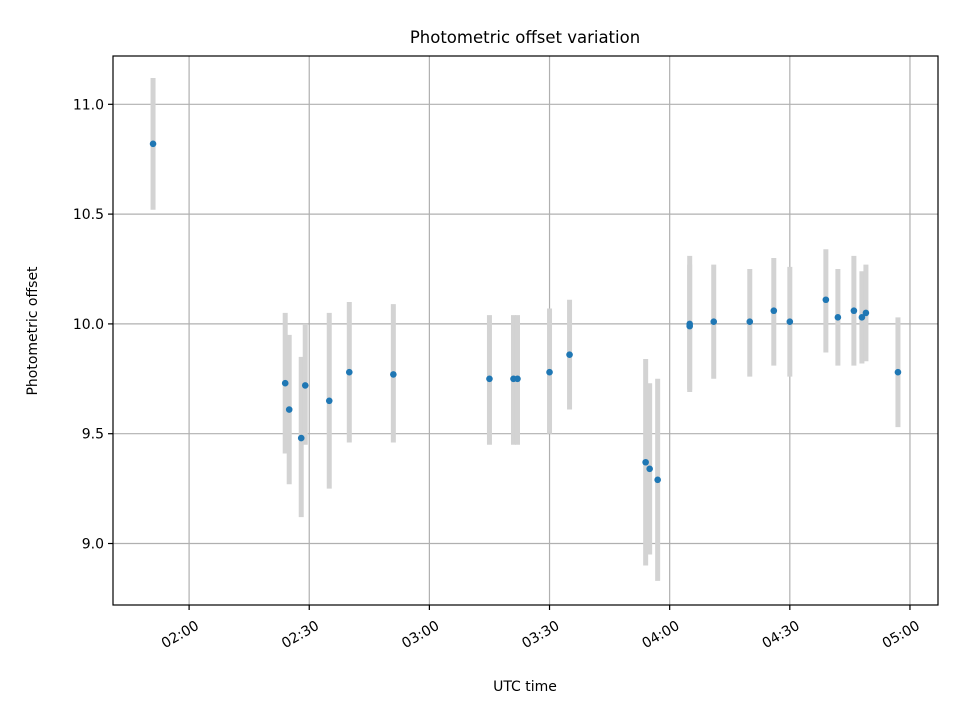 This screenshot has height=720, width=960. What do you see at coordinates (661, 635) in the screenshot?
I see `x-tick-label: 04:00` at bounding box center [661, 635].